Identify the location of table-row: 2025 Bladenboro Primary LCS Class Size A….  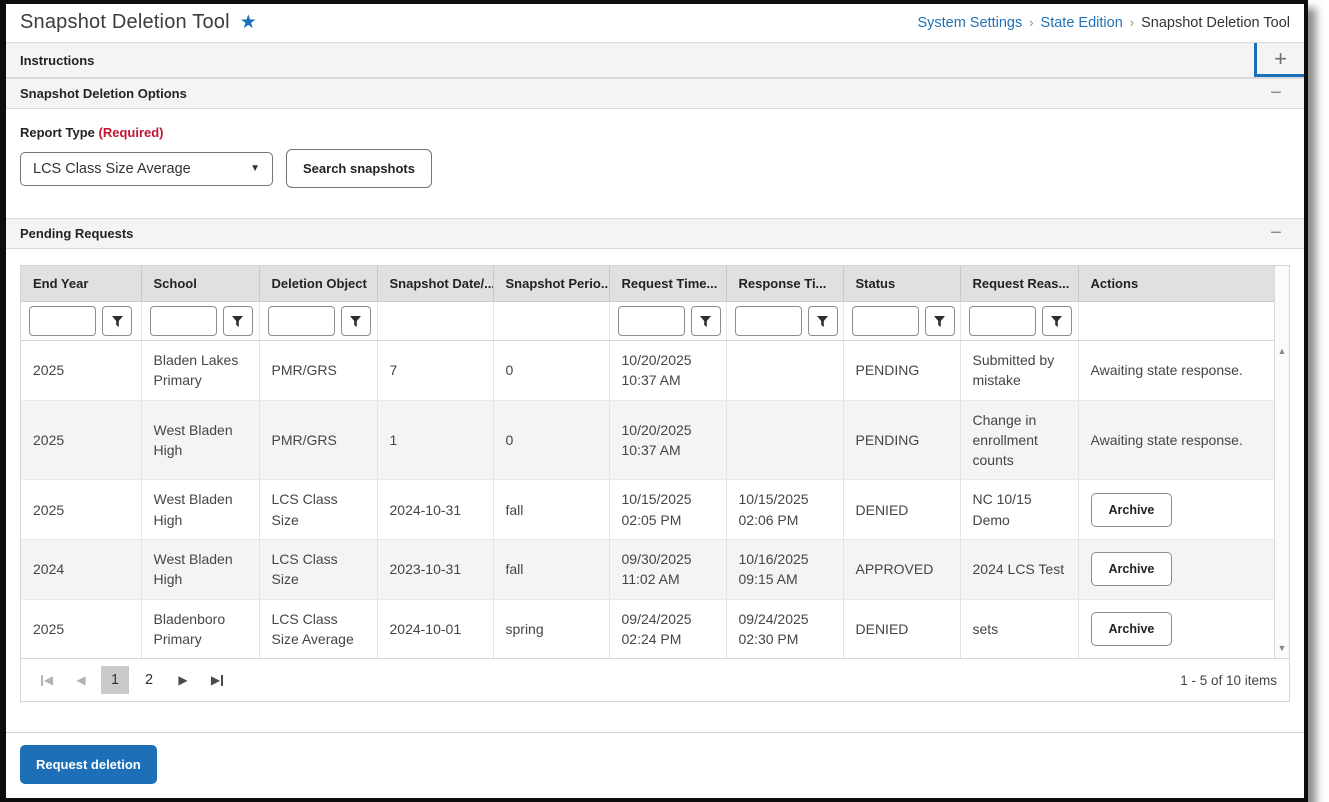
(647, 629).